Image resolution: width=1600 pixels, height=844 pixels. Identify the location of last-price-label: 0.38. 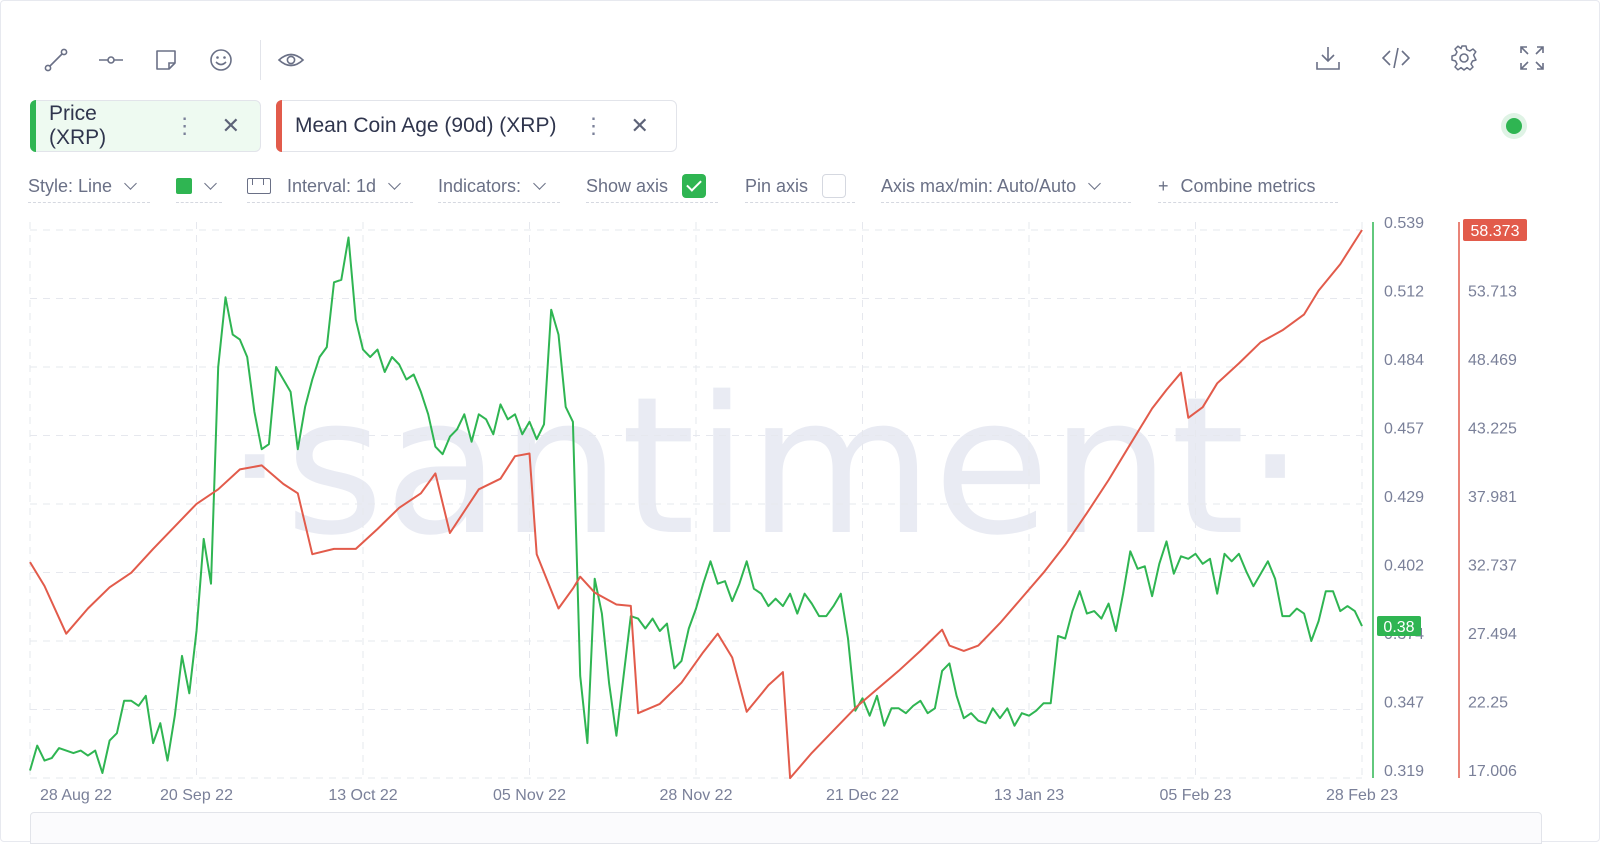
(1398, 627).